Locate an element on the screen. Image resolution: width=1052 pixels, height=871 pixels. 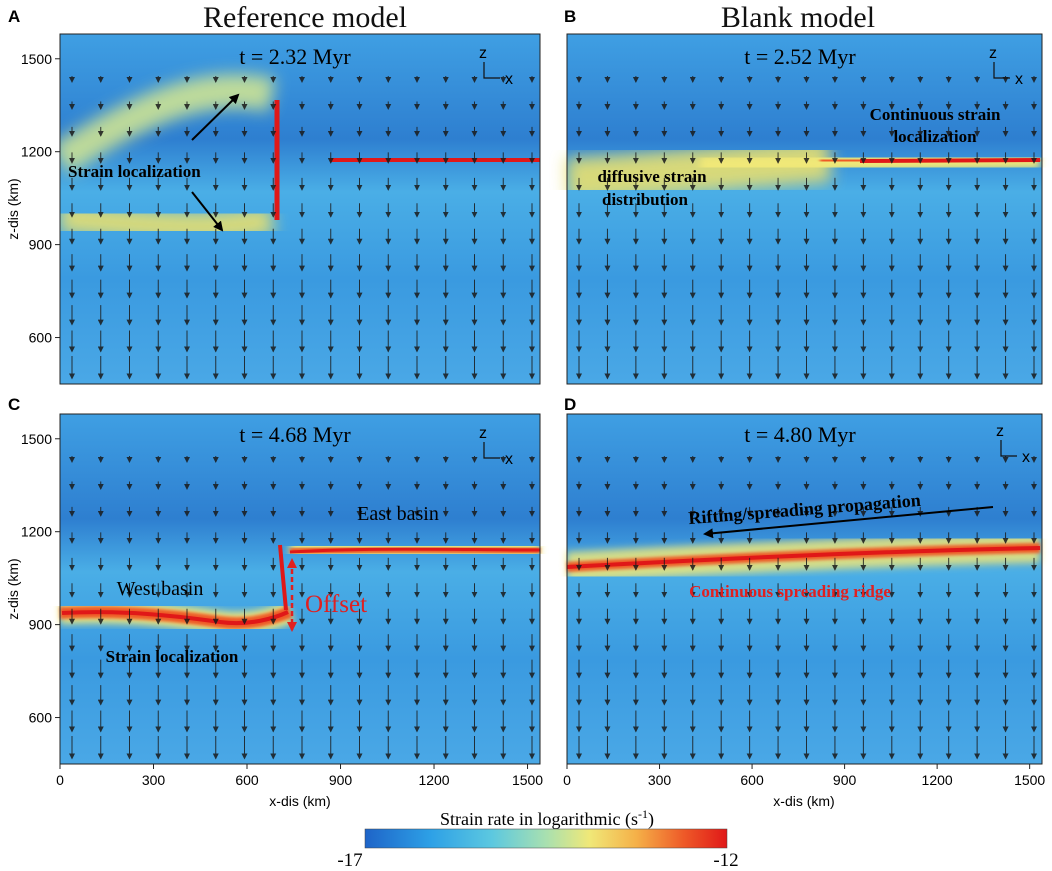
panel-letter-a: A is located at coordinates (14, 16).